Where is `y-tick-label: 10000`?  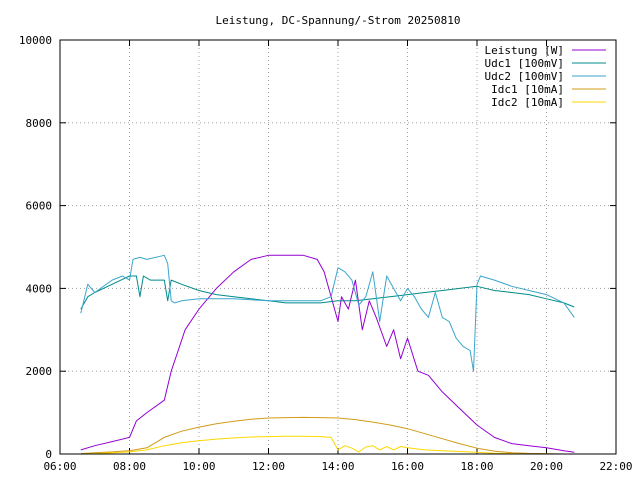
y-tick-label: 10000 is located at coordinates (35, 40).